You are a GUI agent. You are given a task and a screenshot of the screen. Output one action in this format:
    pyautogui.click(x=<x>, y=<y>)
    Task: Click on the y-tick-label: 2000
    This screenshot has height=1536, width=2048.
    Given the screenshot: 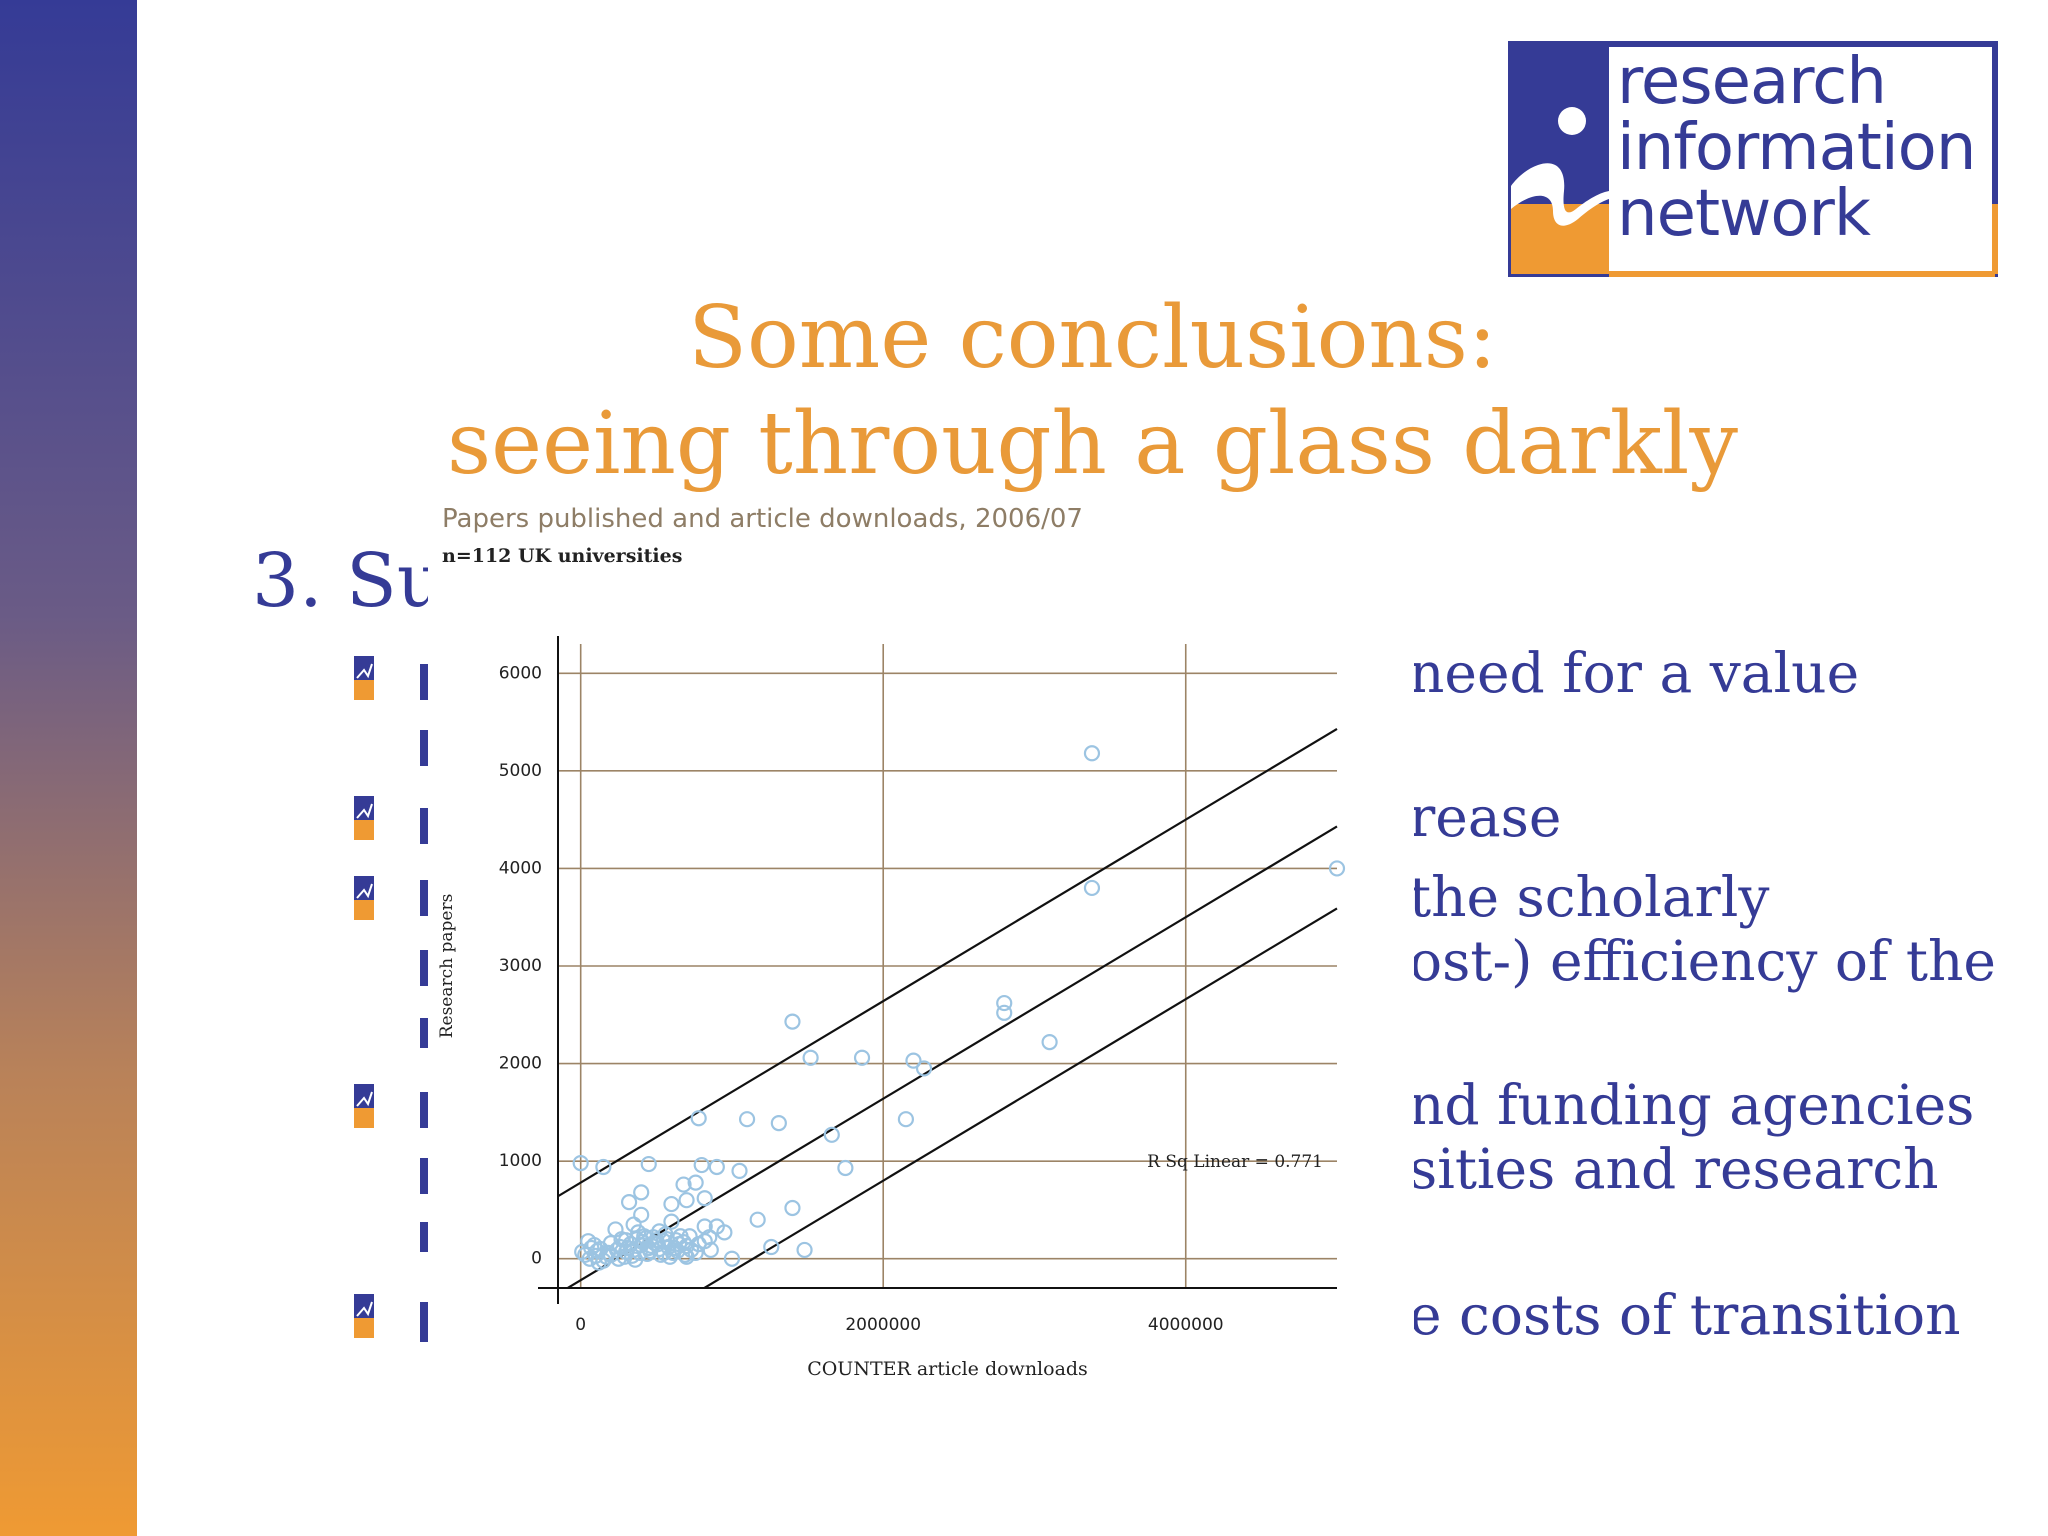 What is the action you would take?
    pyautogui.click(x=520, y=1064)
    